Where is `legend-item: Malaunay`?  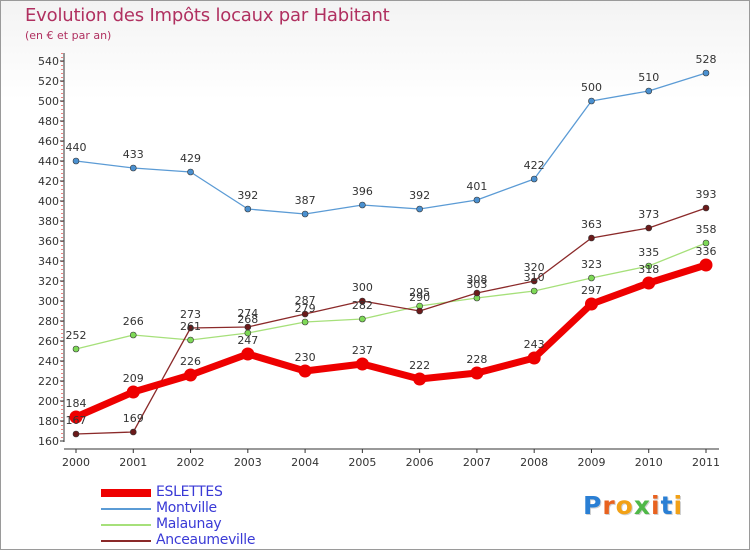 legend-item: Malaunay is located at coordinates (211, 524).